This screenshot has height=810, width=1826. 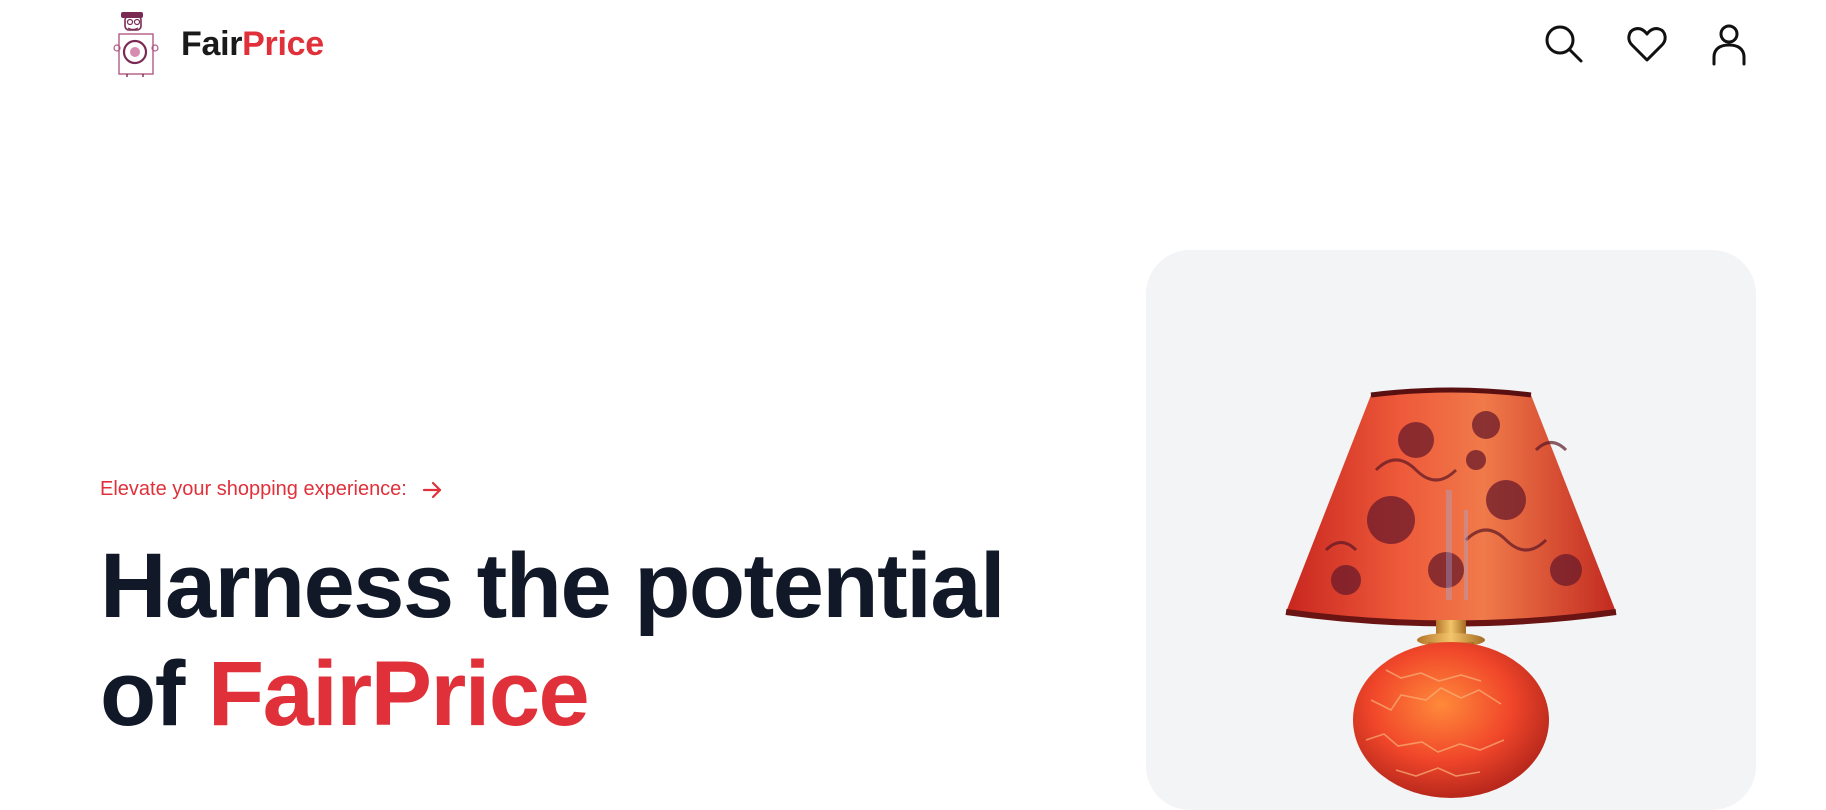 What do you see at coordinates (253, 489) in the screenshot?
I see `eyebrow-text: Elevate your shopping experience:` at bounding box center [253, 489].